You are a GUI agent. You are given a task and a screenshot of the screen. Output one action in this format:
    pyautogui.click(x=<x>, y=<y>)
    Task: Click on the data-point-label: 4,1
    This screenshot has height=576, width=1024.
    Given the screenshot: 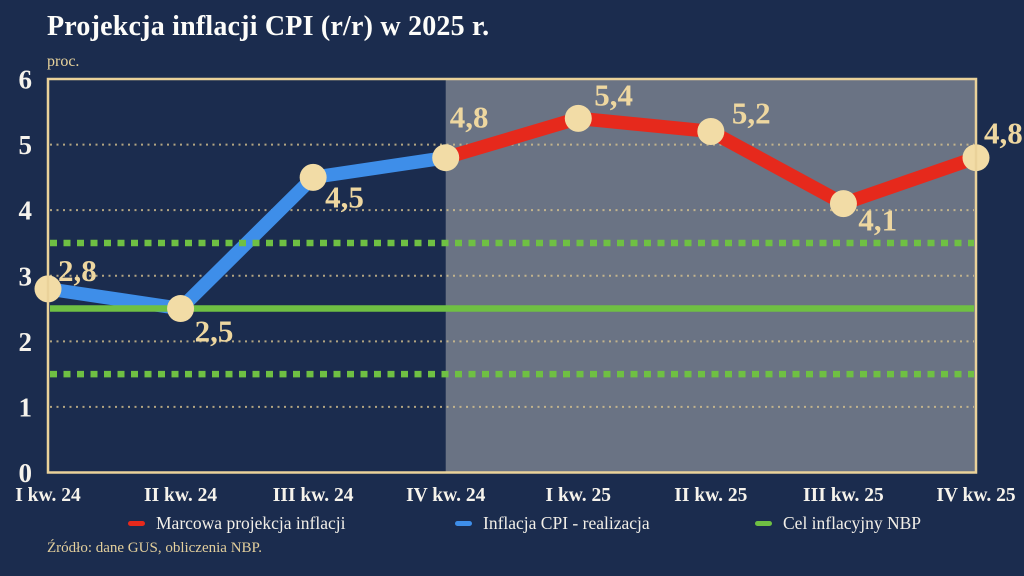 What is the action you would take?
    pyautogui.click(x=877, y=220)
    